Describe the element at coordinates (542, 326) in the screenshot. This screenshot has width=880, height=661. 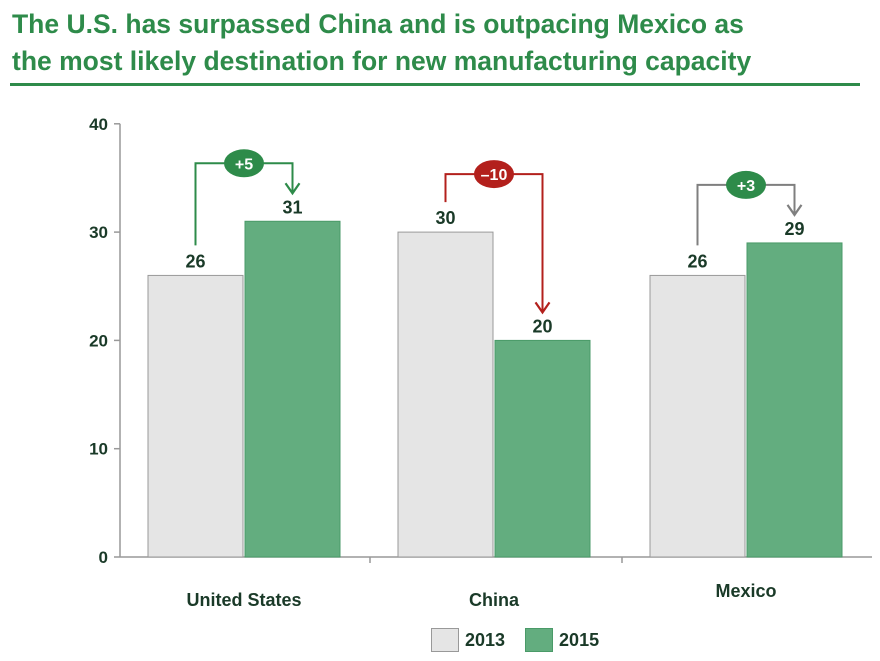
I see `value-label-2015: 20` at that location.